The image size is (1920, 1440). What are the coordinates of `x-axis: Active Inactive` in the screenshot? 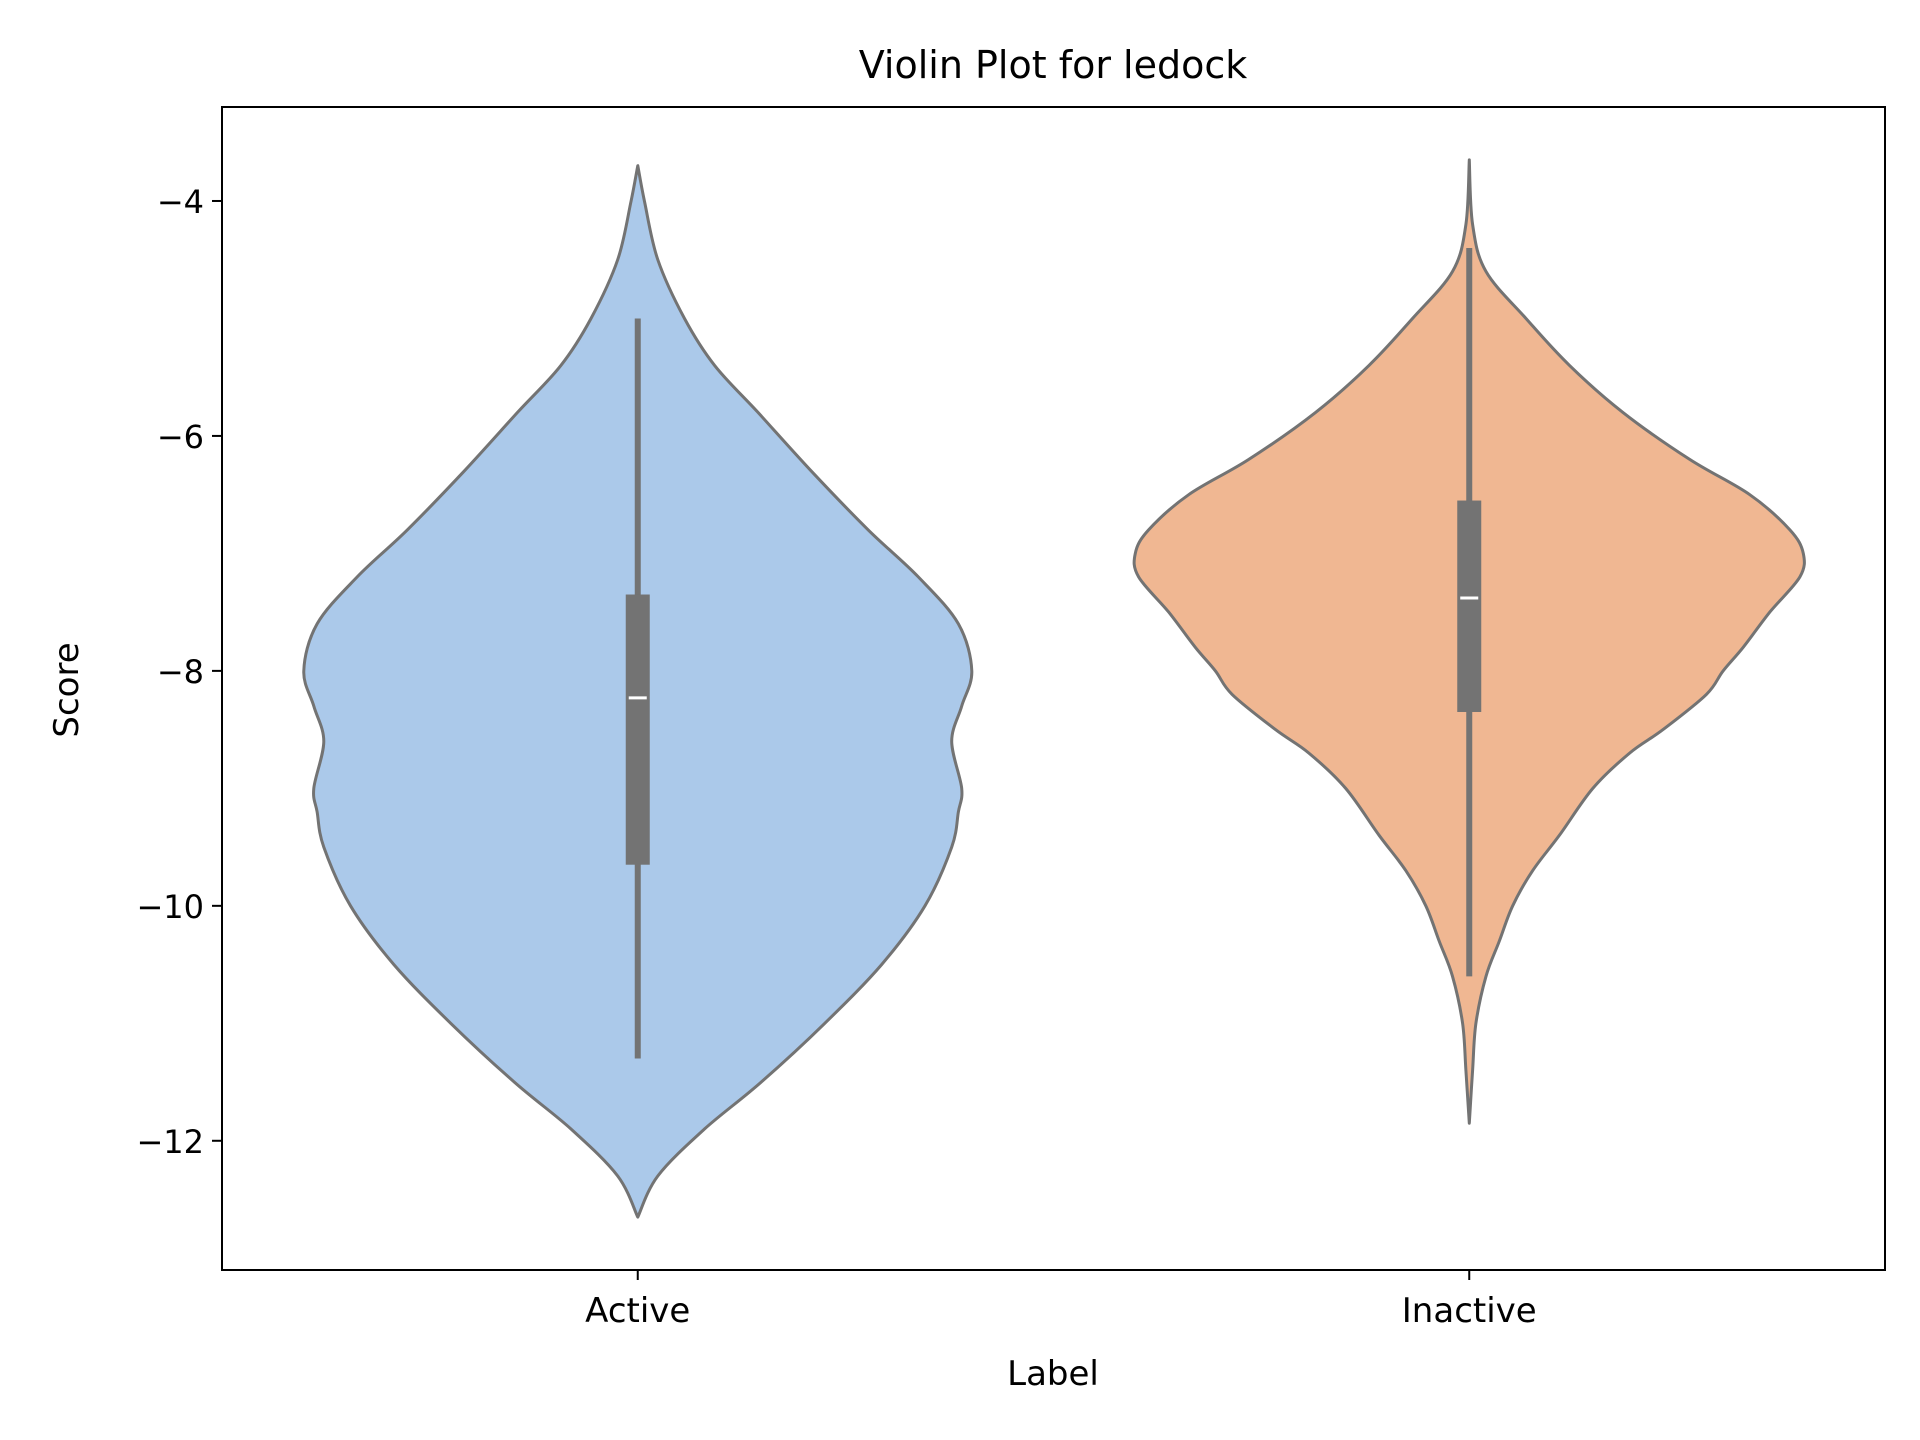 It's located at (1061, 1300).